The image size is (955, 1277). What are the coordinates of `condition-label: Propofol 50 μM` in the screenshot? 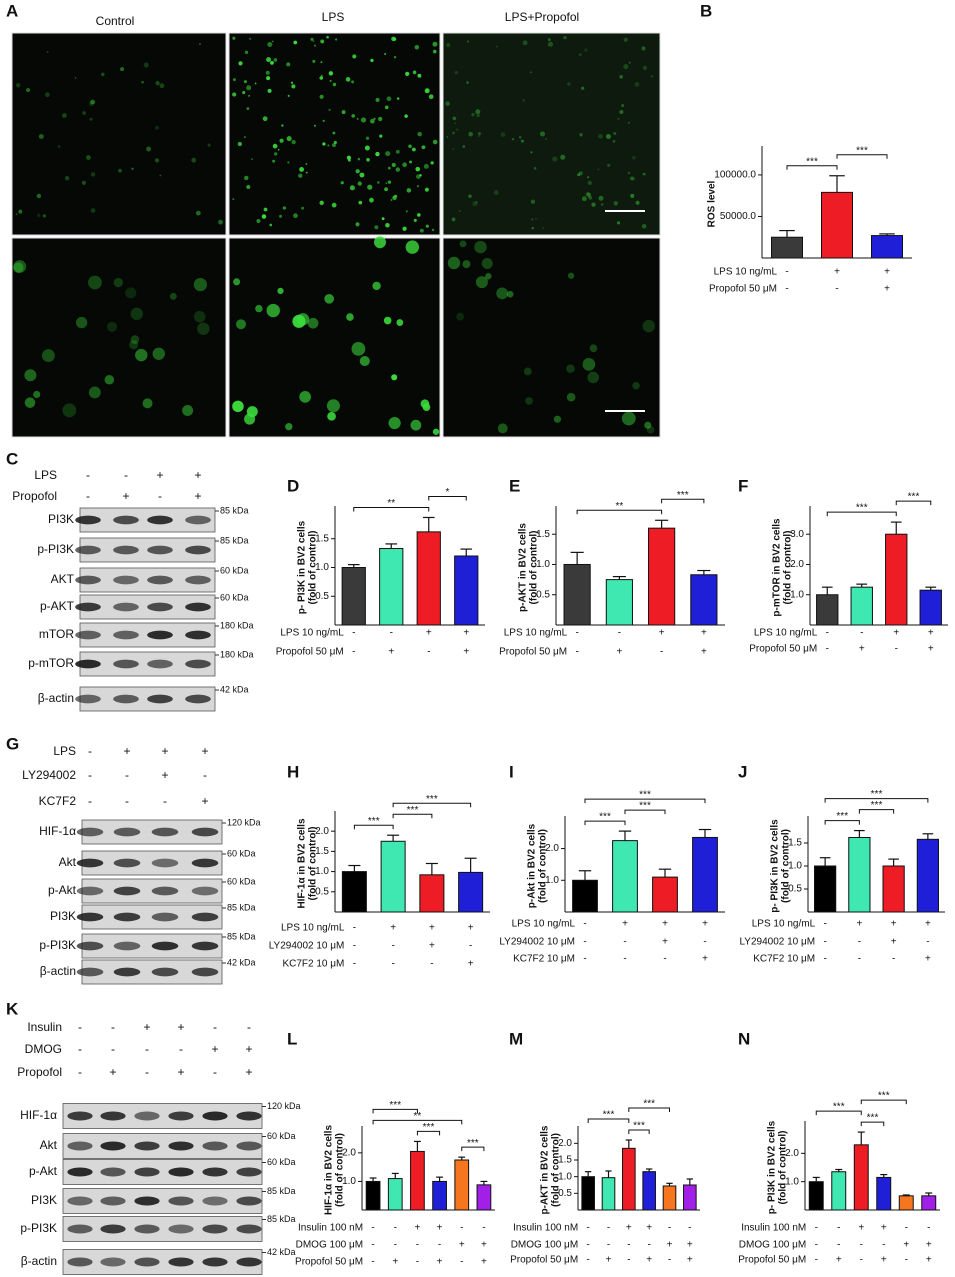 It's located at (533, 652).